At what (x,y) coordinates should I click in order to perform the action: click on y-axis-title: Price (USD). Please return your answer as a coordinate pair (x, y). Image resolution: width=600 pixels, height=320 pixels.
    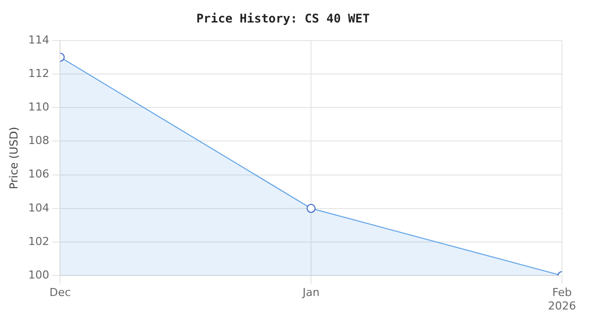
    Looking at the image, I should click on (13, 158).